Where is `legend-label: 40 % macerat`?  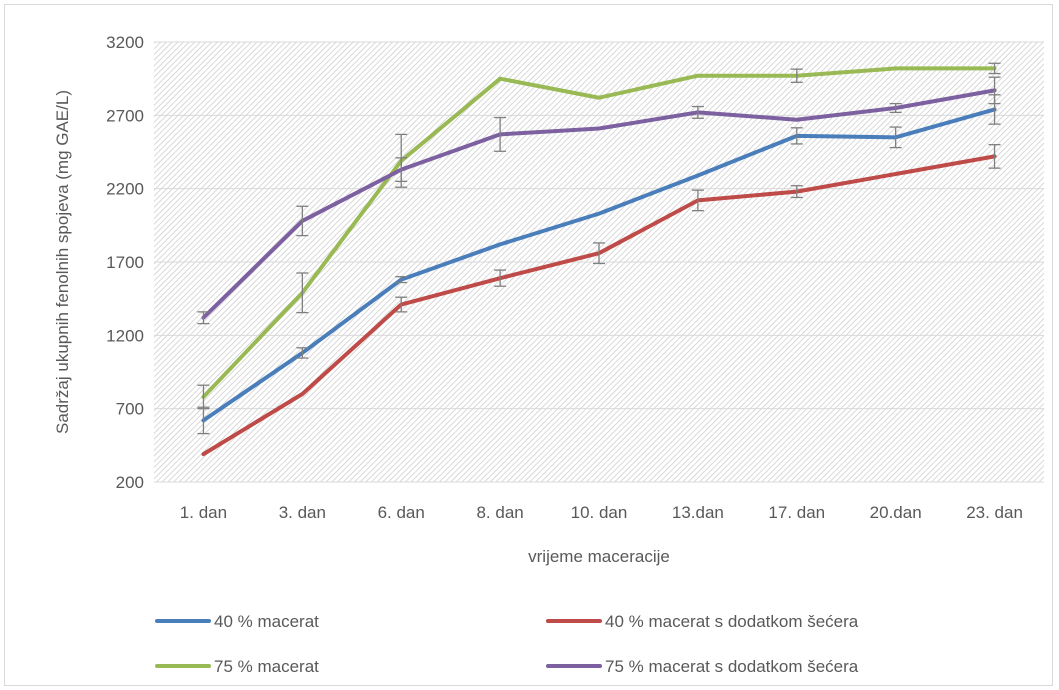
legend-label: 40 % macerat is located at coordinates (266, 621).